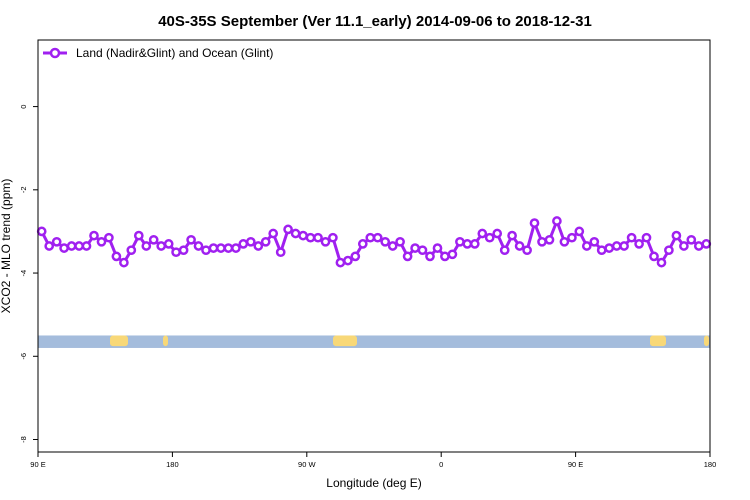  Describe the element at coordinates (23, 356) in the screenshot. I see `y-tick-label: -6` at that location.